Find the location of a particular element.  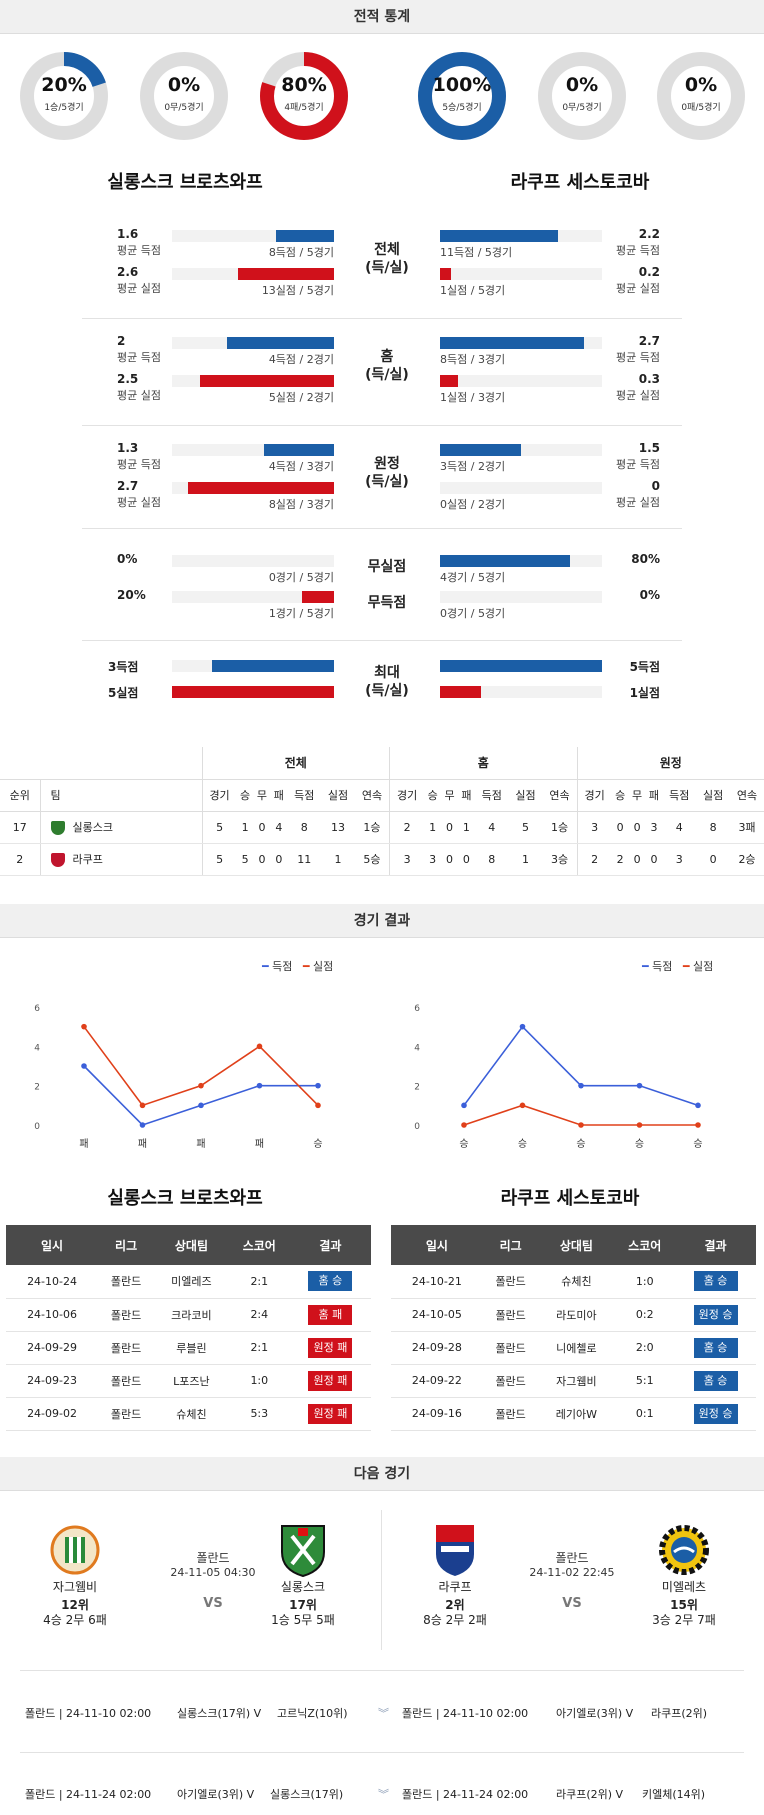

stat-value: 0% is located at coordinates (127, 559).